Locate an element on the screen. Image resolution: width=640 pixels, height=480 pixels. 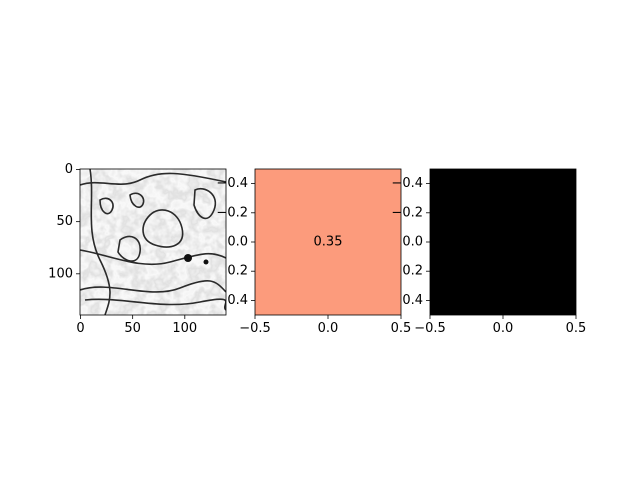
panel-2-x-ticks: −0.5 0.0 0.5 is located at coordinates (325, 325).